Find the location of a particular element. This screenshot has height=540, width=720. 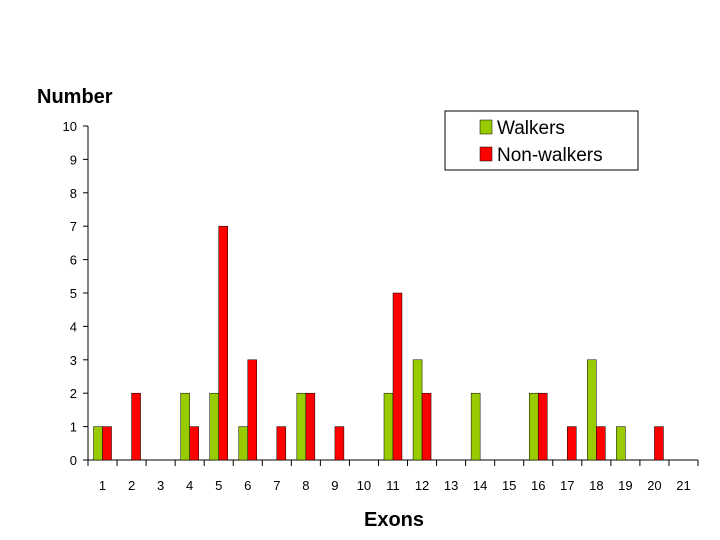

x-tick-label: 21 is located at coordinates (683, 485).